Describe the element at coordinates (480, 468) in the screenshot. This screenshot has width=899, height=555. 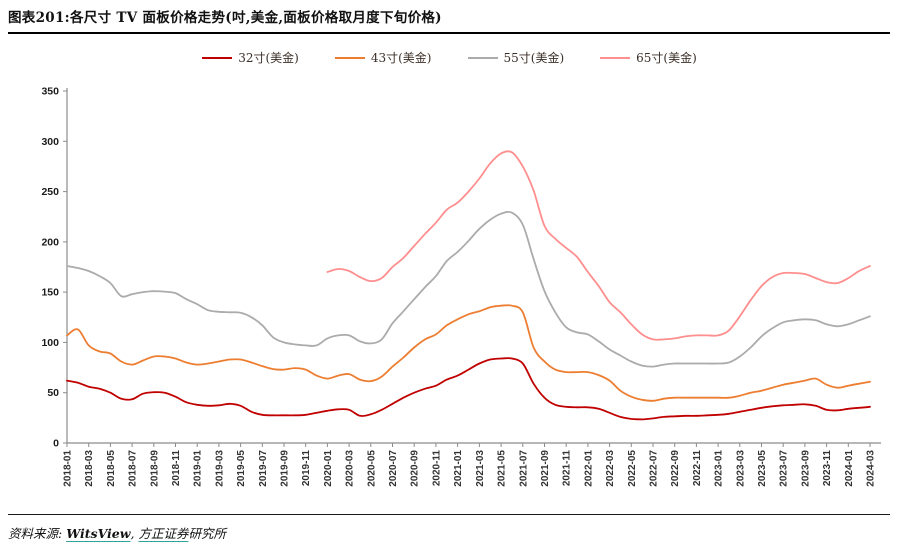
I see `svg-text: 2021-03` at that location.